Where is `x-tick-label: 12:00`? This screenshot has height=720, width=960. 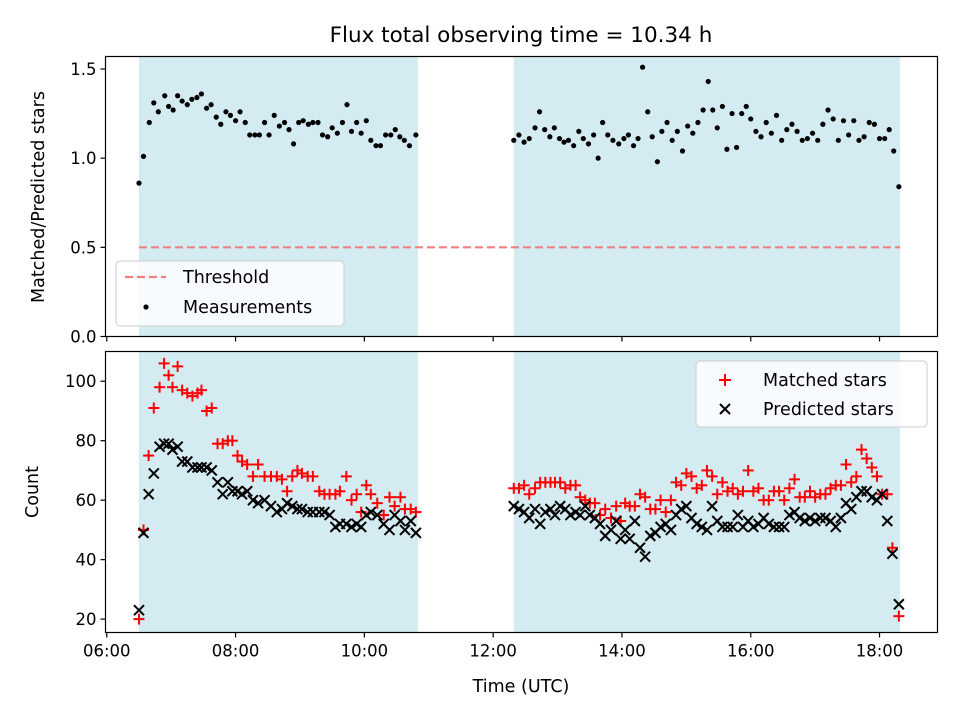
x-tick-label: 12:00 is located at coordinates (493, 651).